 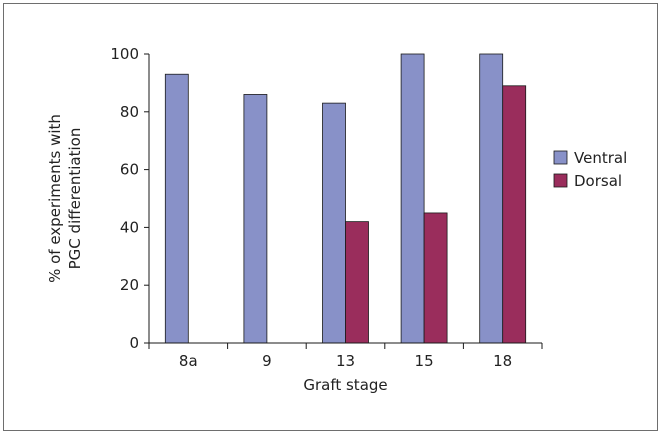 I want to click on x-tick-label-15: 15, so click(x=424, y=361).